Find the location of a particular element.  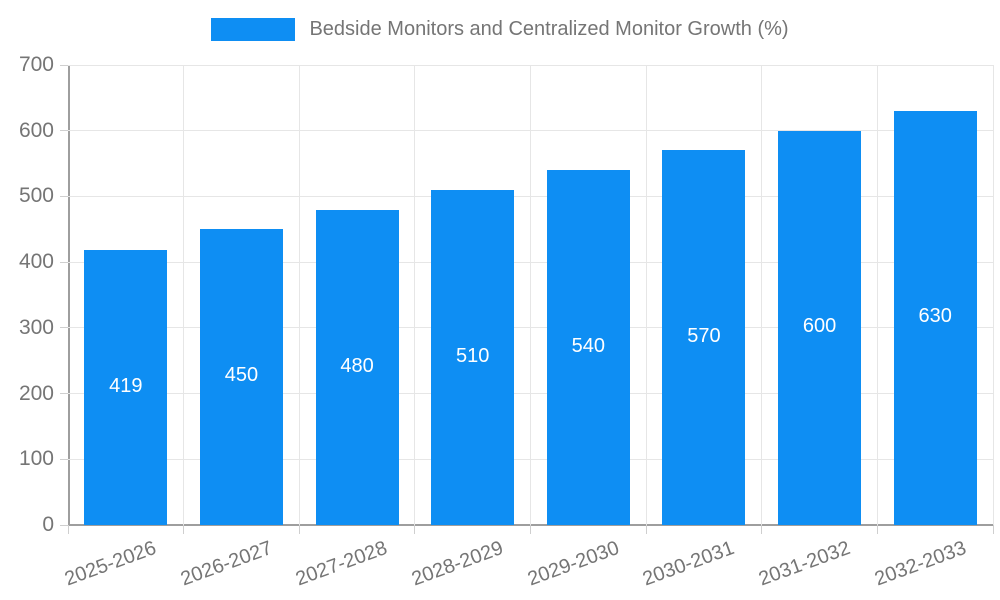

y-axis-tick-label: 200 is located at coordinates (36, 393).